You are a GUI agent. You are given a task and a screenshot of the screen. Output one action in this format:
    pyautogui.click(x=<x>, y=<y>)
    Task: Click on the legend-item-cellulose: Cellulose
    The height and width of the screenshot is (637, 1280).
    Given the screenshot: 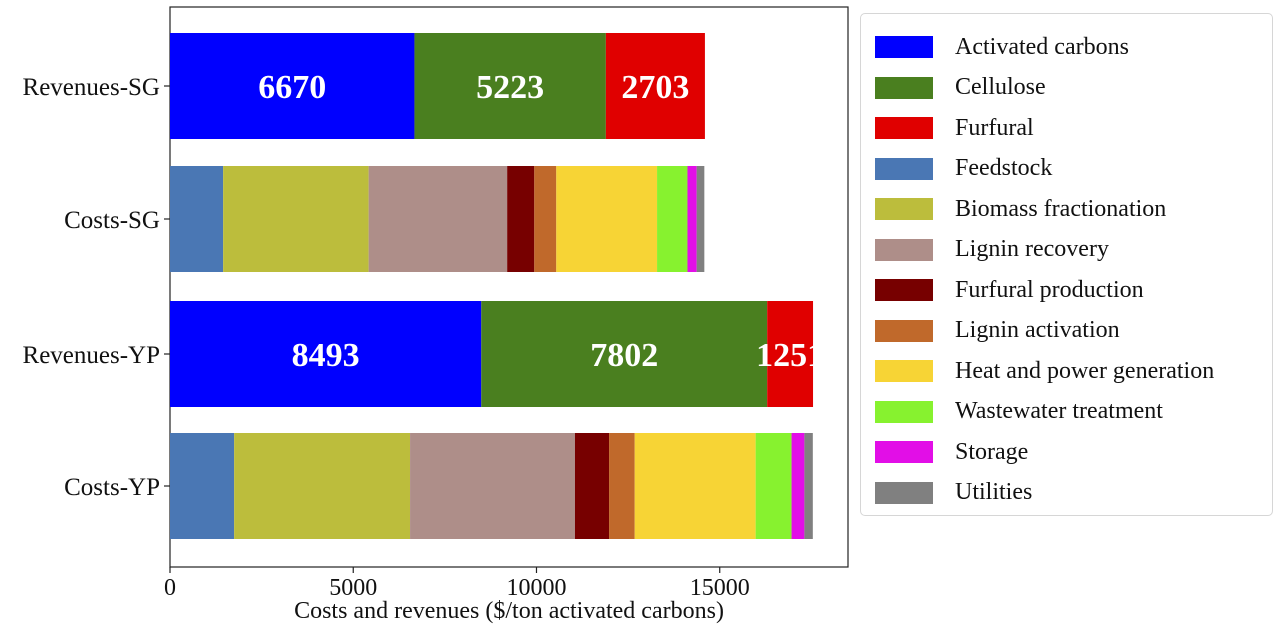 What is the action you would take?
    pyautogui.click(x=960, y=88)
    